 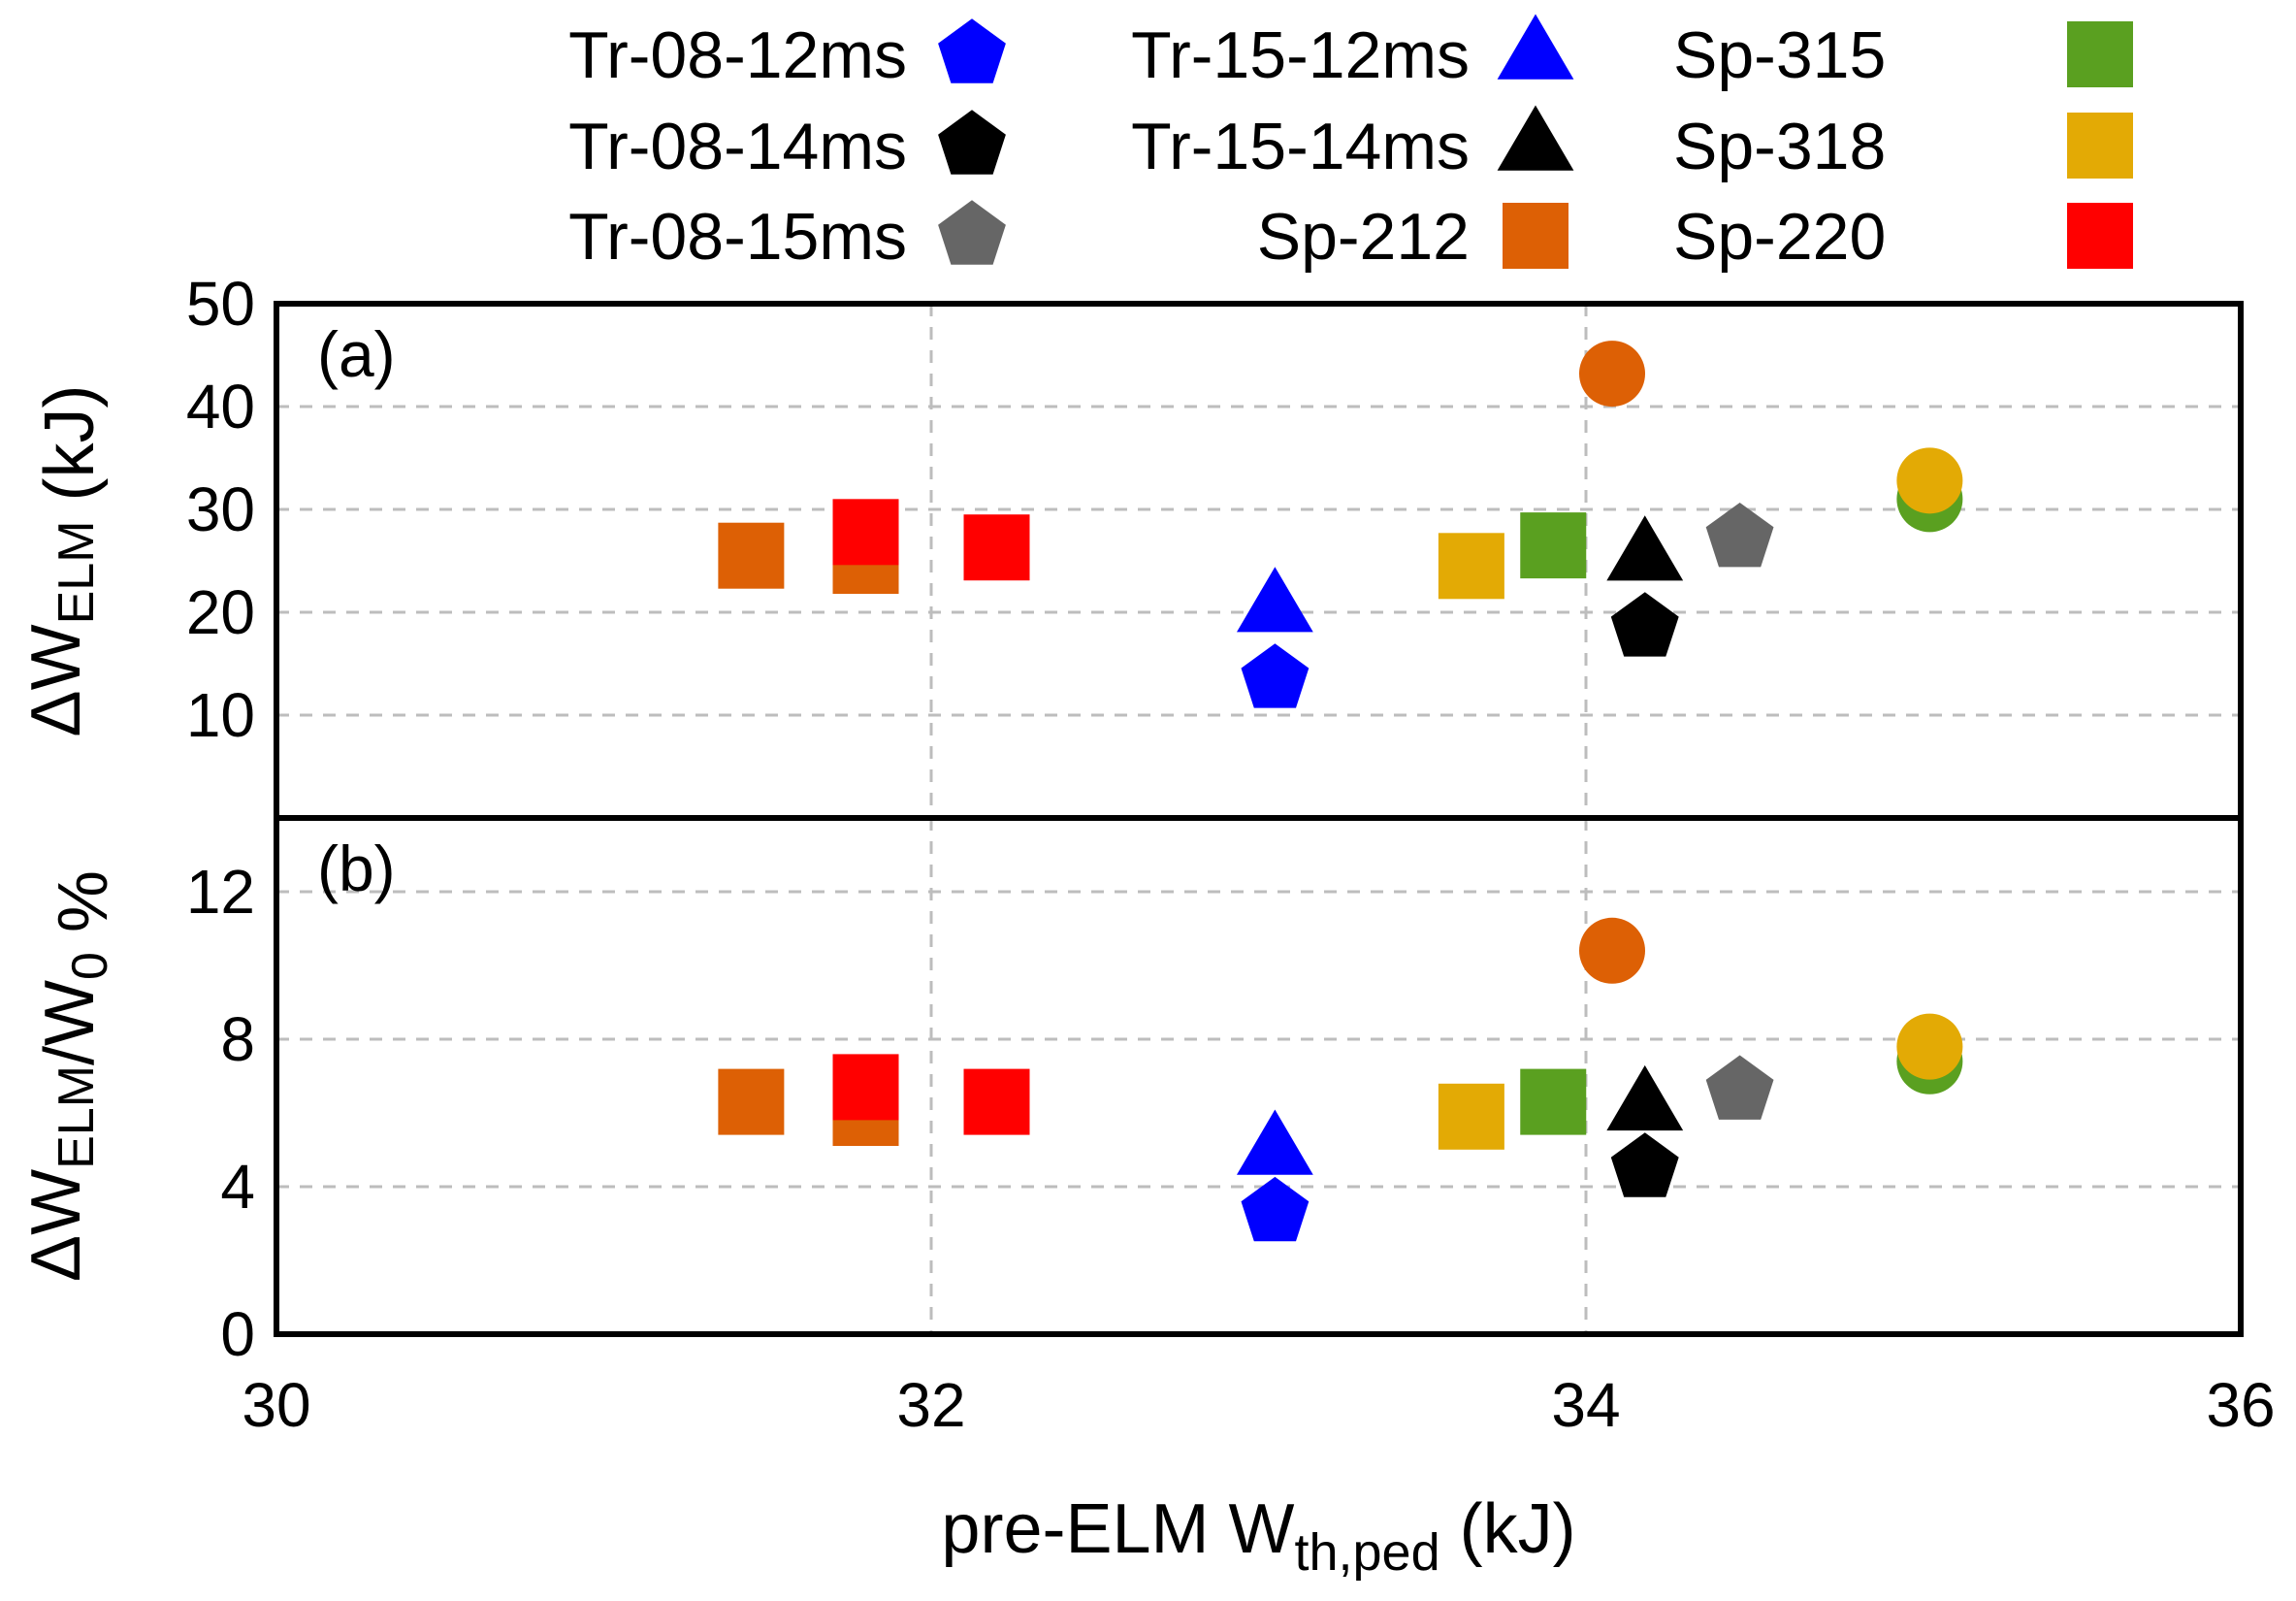 What do you see at coordinates (1117, 1529) in the screenshot?
I see `x-title-main: pre-ELM W` at bounding box center [1117, 1529].